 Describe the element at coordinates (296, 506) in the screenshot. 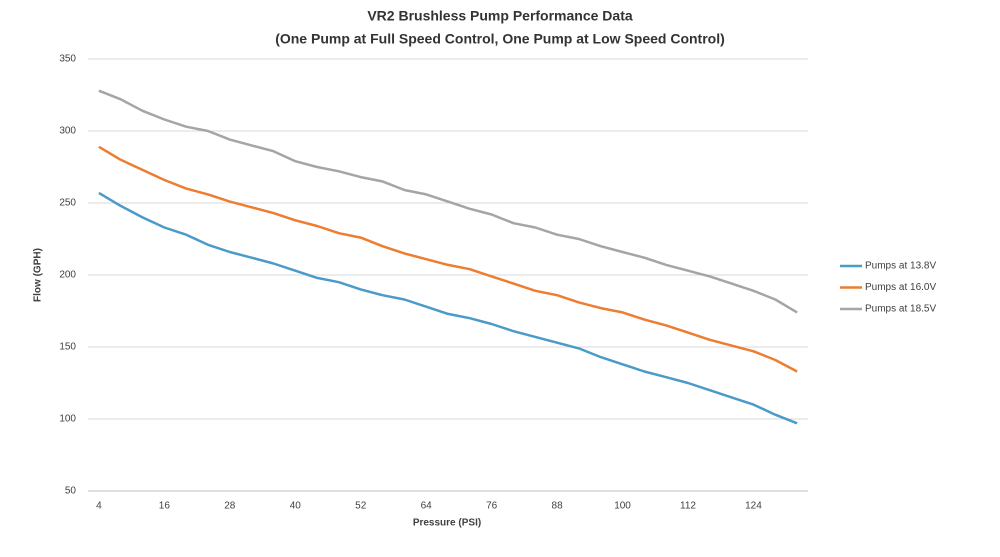

I see `x-tick-label: 40` at that location.